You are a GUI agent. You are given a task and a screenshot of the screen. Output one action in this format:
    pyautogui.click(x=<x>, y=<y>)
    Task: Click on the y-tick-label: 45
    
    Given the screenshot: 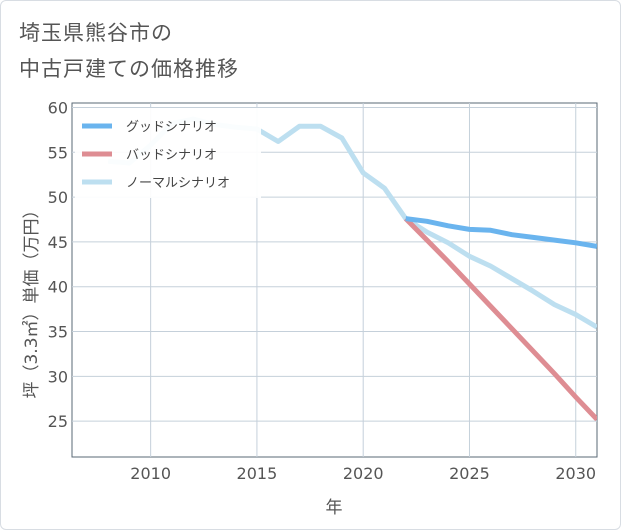 What is the action you would take?
    pyautogui.click(x=58, y=242)
    